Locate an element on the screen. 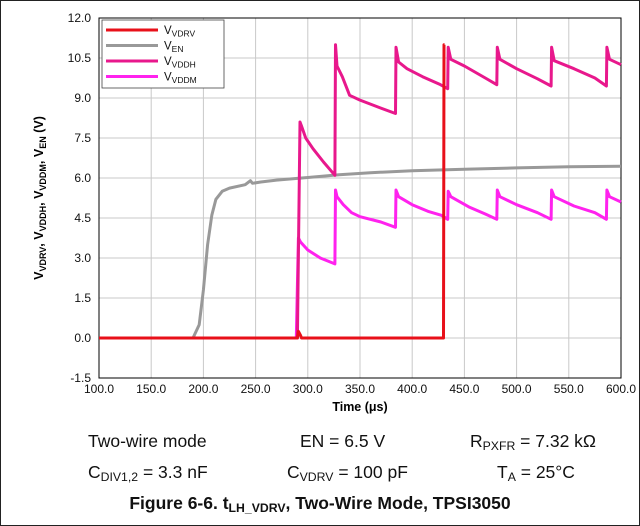 The width and height of the screenshot is (640, 526). x-tick-label: 550.0 is located at coordinates (569, 389).